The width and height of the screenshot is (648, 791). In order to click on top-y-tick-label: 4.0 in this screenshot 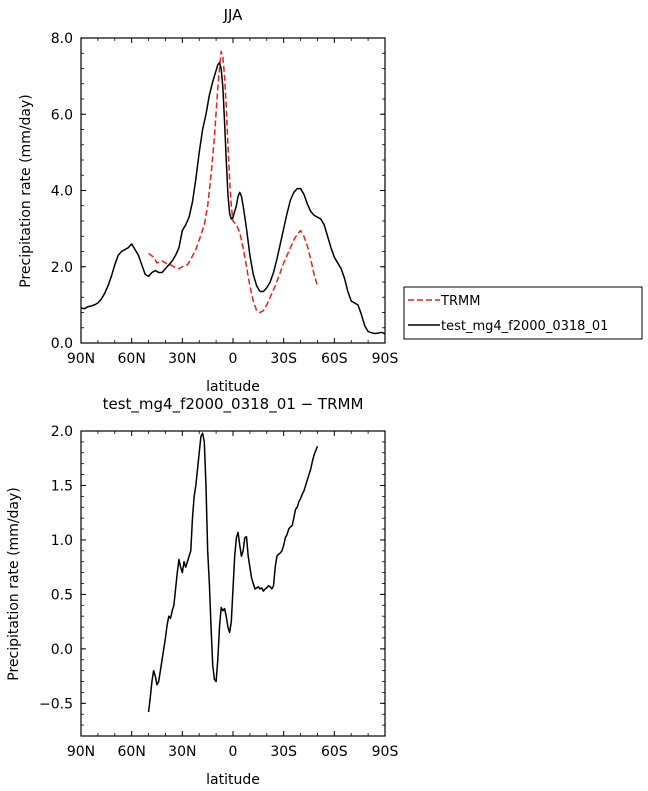, I will do `click(62, 192)`.